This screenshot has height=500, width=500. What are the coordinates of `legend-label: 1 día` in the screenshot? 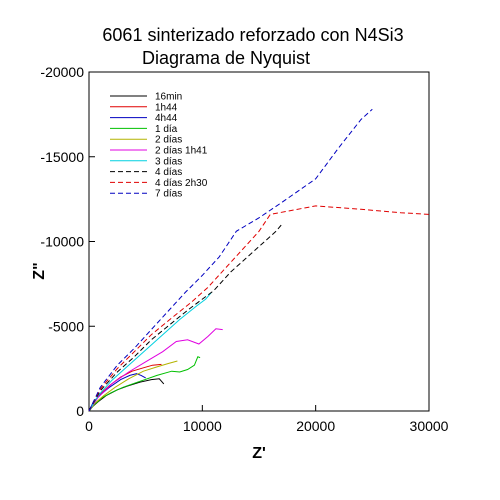 It's located at (166, 129).